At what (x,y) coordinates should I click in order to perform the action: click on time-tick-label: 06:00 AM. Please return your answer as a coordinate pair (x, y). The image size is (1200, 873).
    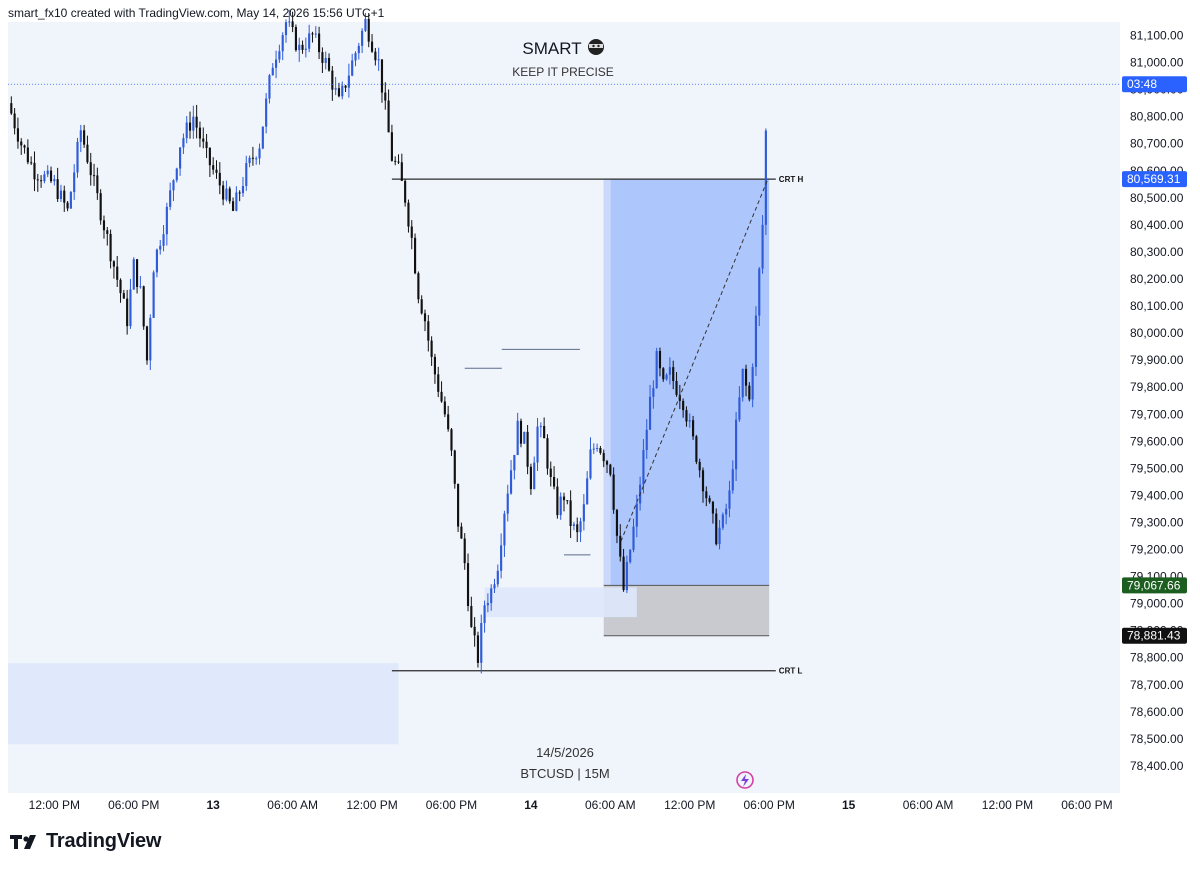
    Looking at the image, I should click on (292, 805).